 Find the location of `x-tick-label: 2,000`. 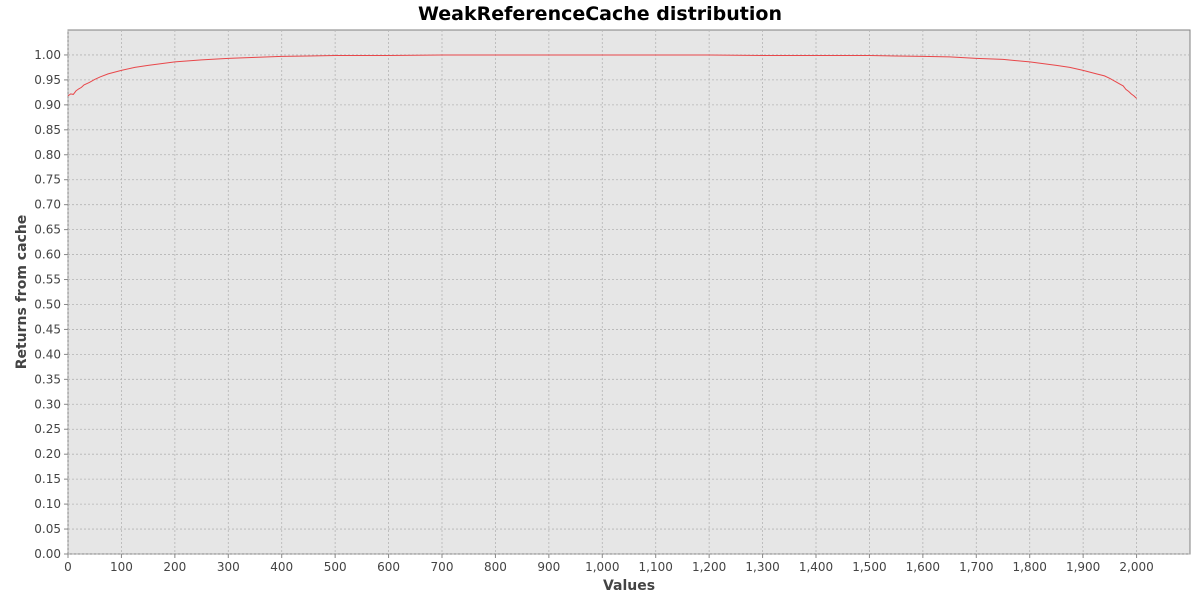

x-tick-label: 2,000 is located at coordinates (1136, 567).